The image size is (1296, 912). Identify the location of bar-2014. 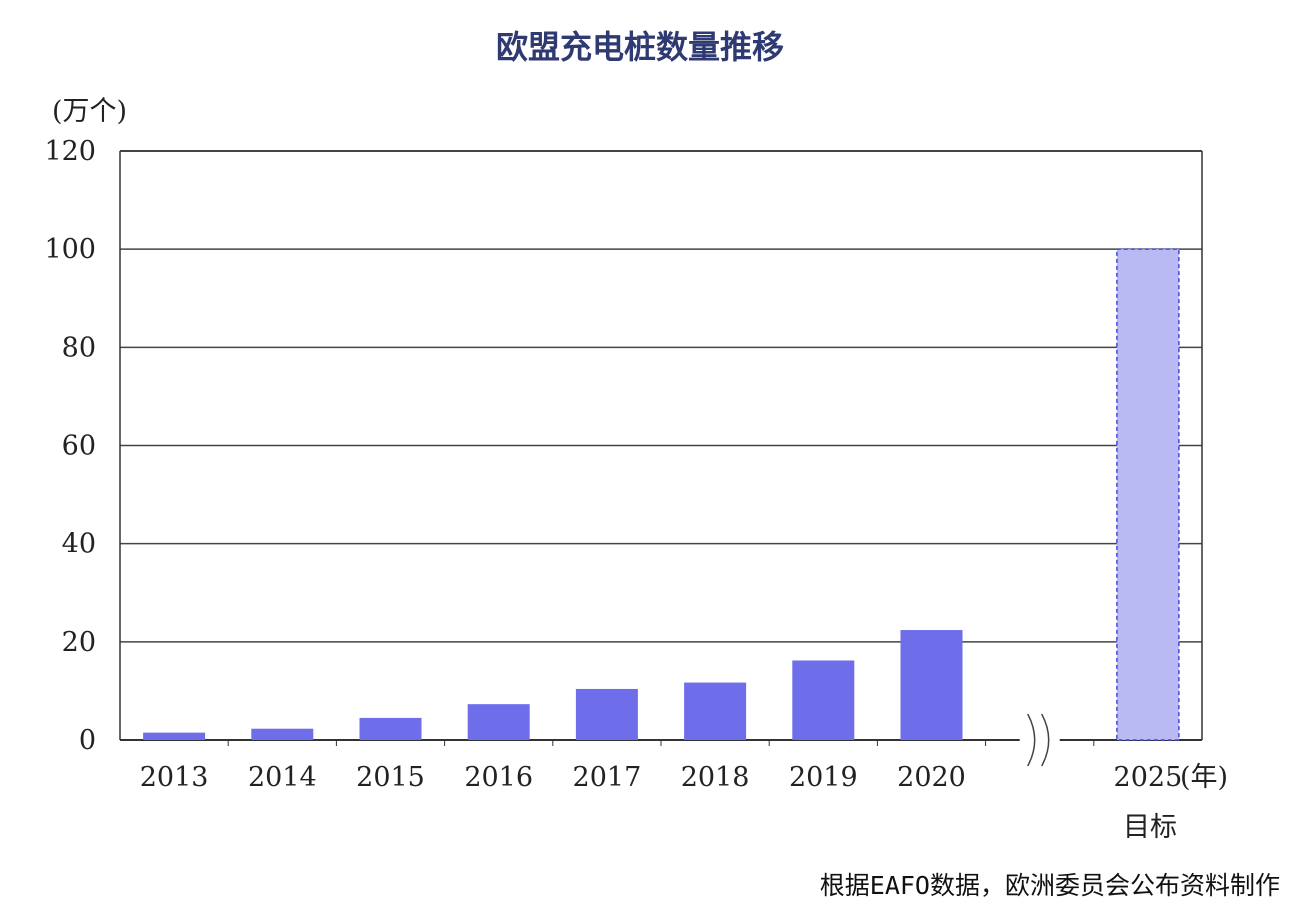
(282, 734).